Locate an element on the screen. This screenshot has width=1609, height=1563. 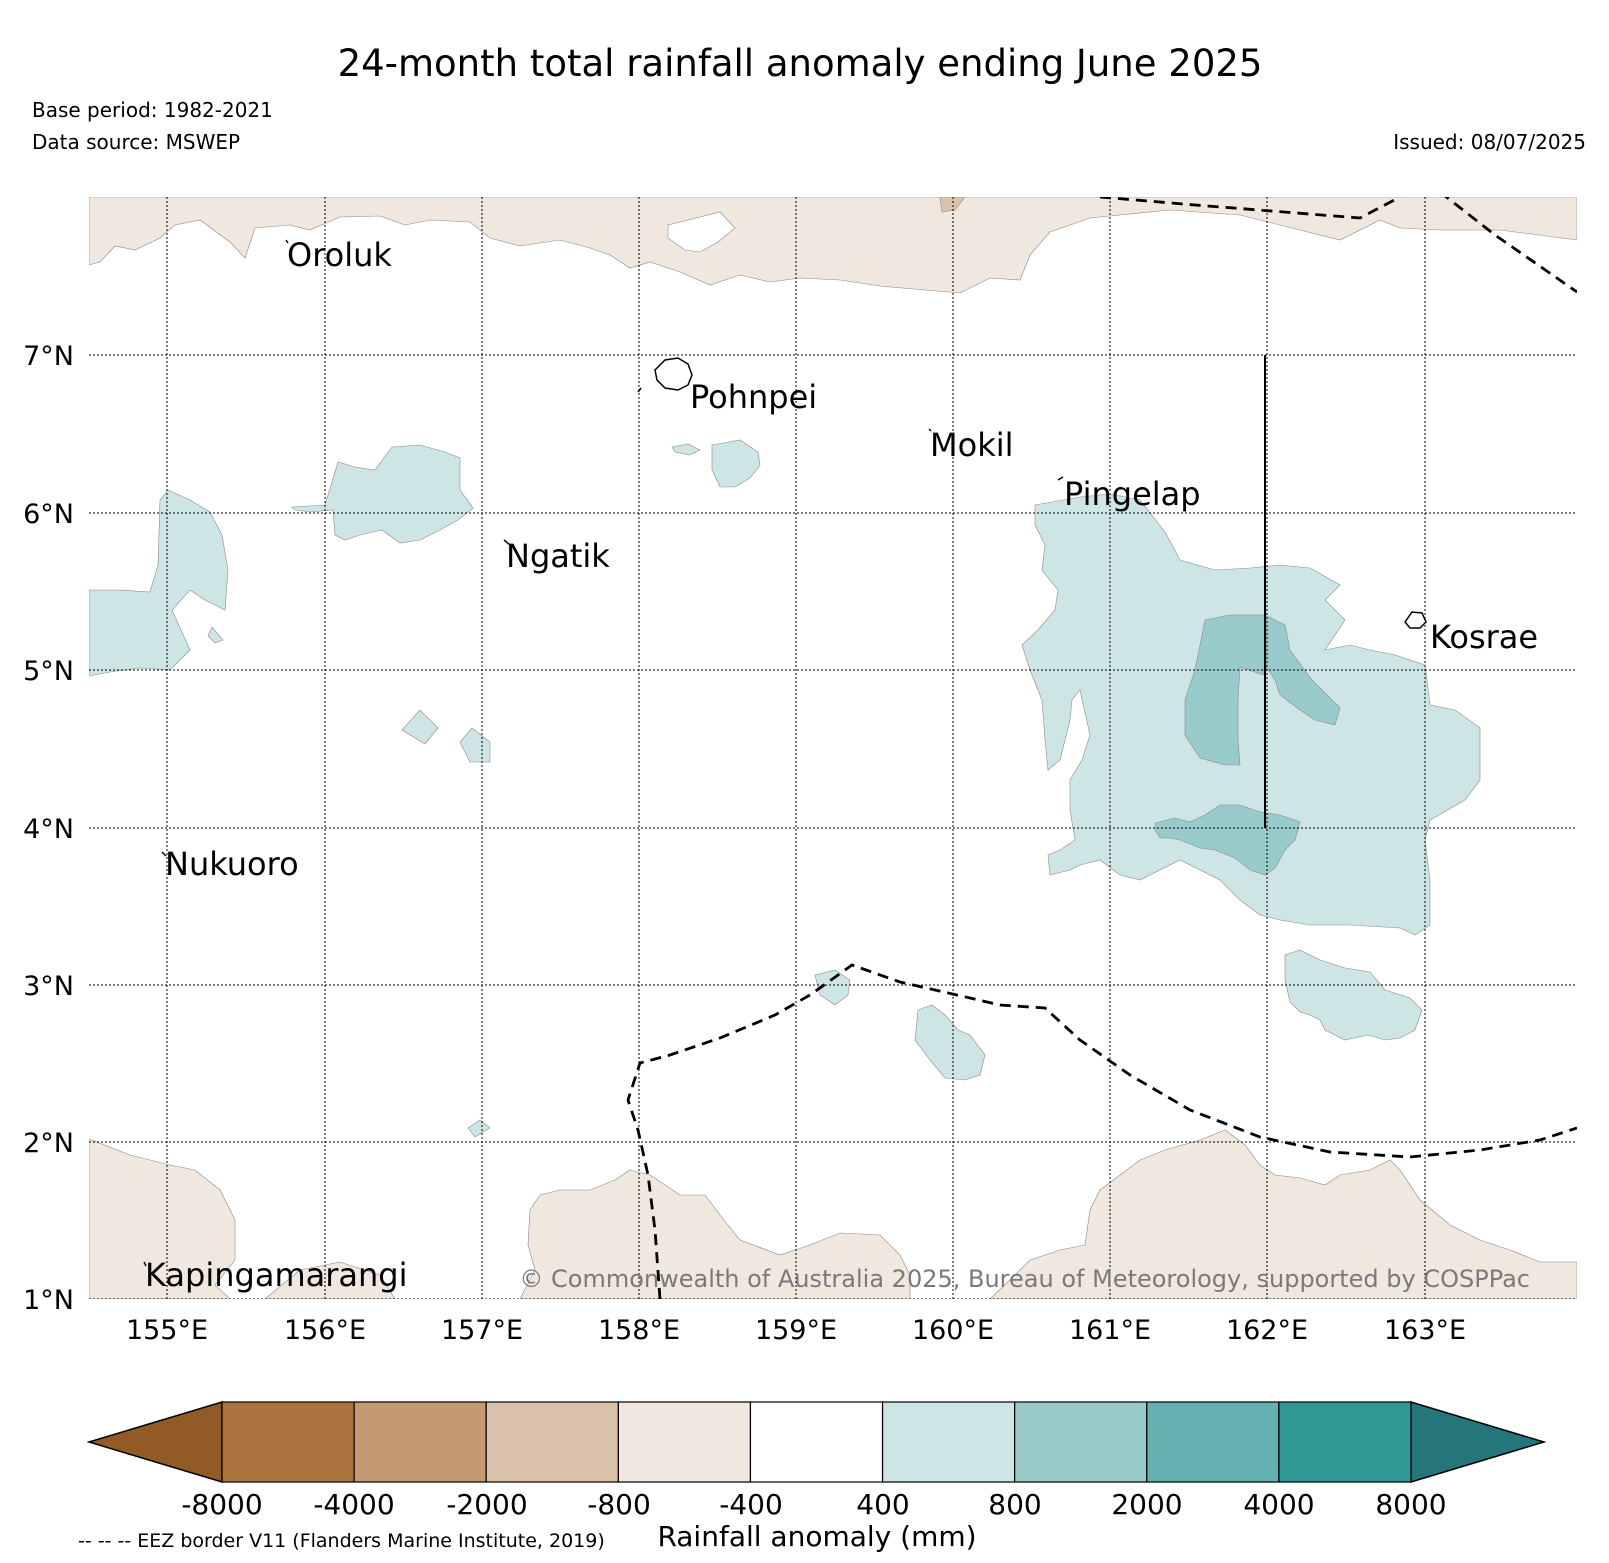
wet-region-pohnpei-south is located at coordinates (686, 449).